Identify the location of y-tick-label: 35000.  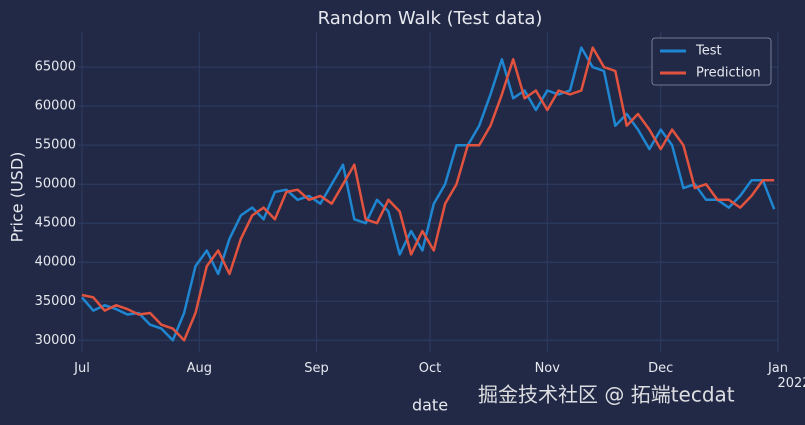
(55, 301).